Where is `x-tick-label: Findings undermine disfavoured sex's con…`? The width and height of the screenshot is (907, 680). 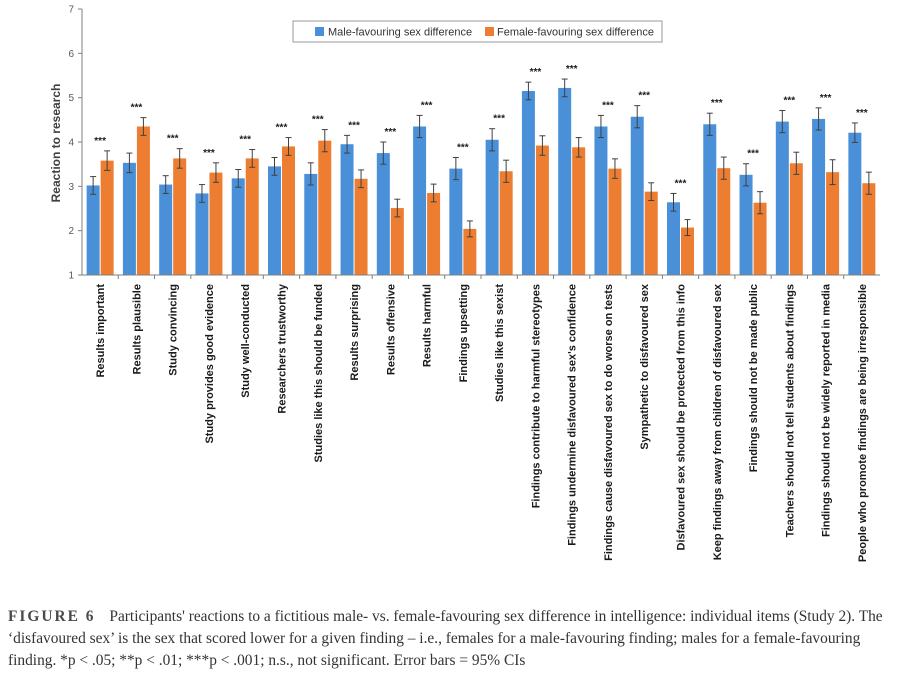
x-tick-label: Findings undermine disfavoured sex's con… is located at coordinates (573, 415).